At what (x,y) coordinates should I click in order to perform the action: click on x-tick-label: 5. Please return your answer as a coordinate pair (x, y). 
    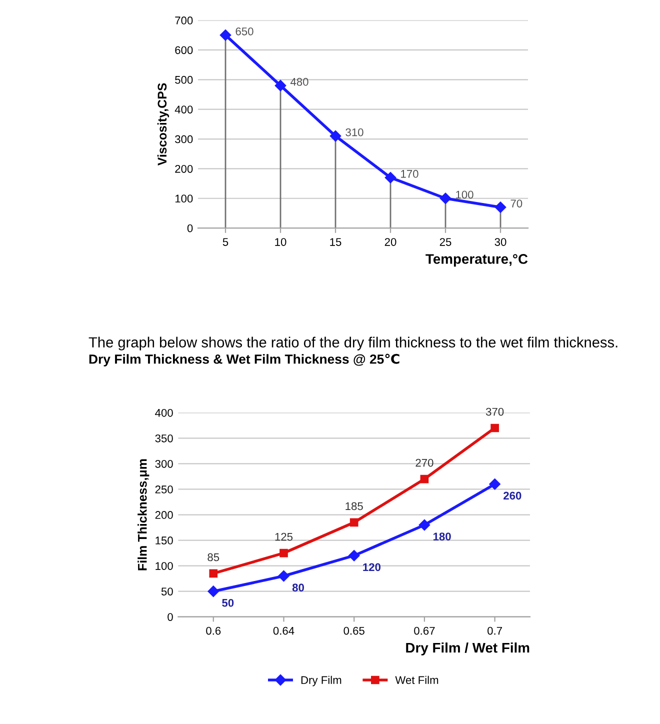
    Looking at the image, I should click on (225, 242).